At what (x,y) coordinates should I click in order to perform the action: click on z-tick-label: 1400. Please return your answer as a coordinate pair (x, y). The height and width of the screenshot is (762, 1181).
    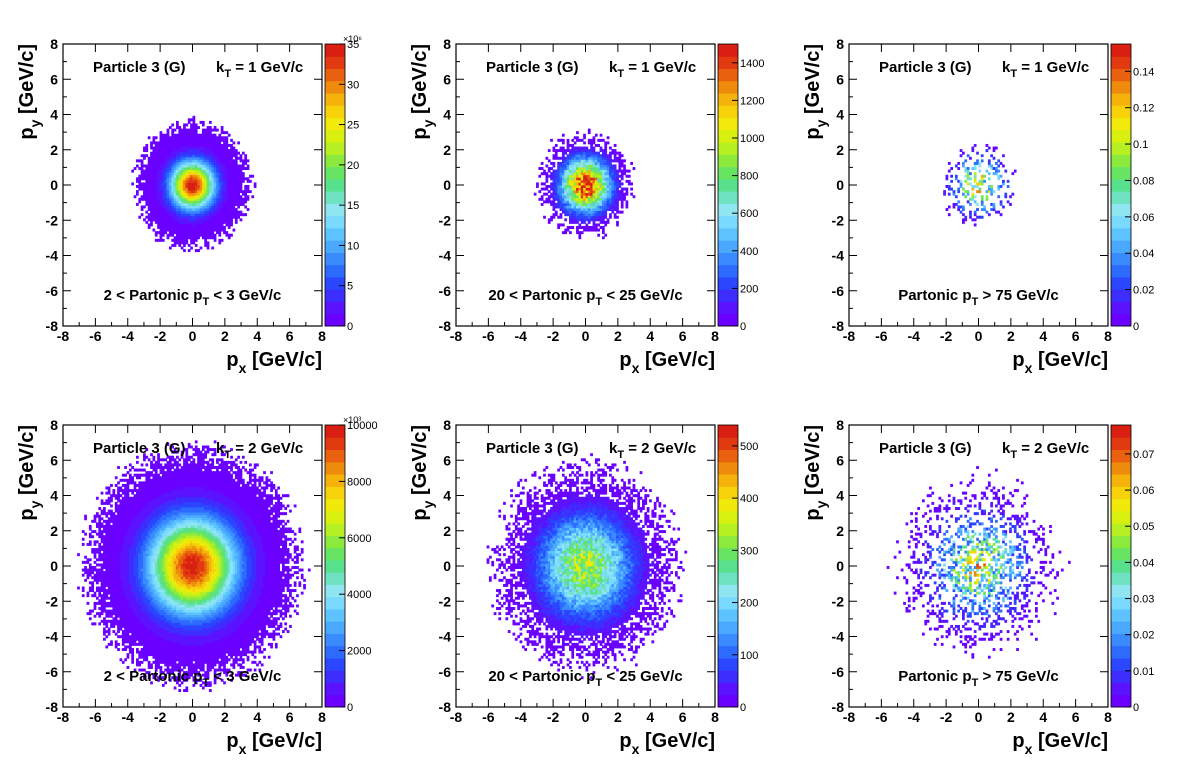
    Looking at the image, I should click on (752, 64).